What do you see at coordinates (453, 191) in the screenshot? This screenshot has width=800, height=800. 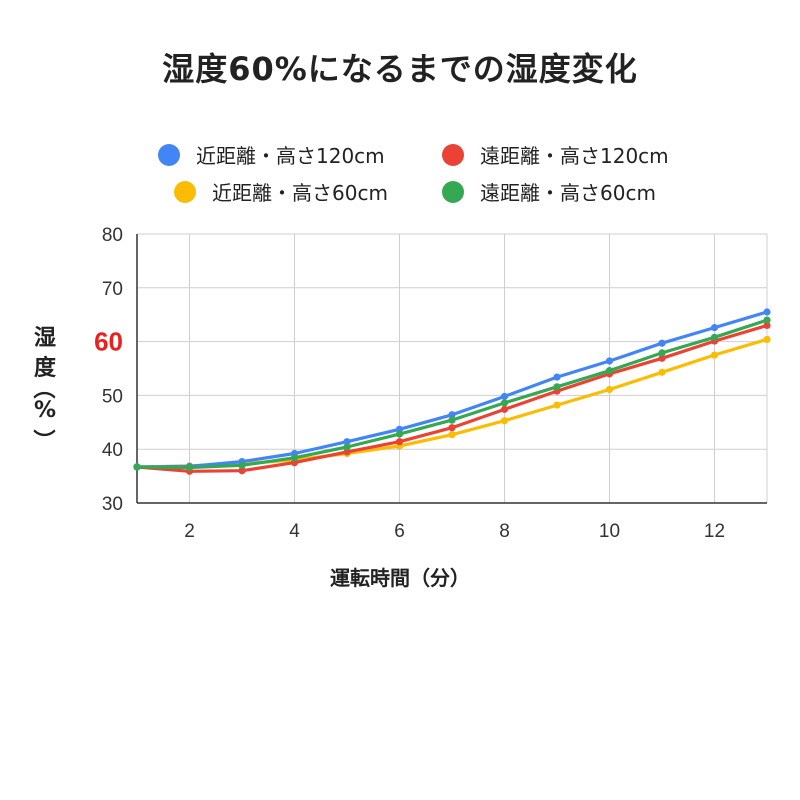 I see `legend-dot-green` at bounding box center [453, 191].